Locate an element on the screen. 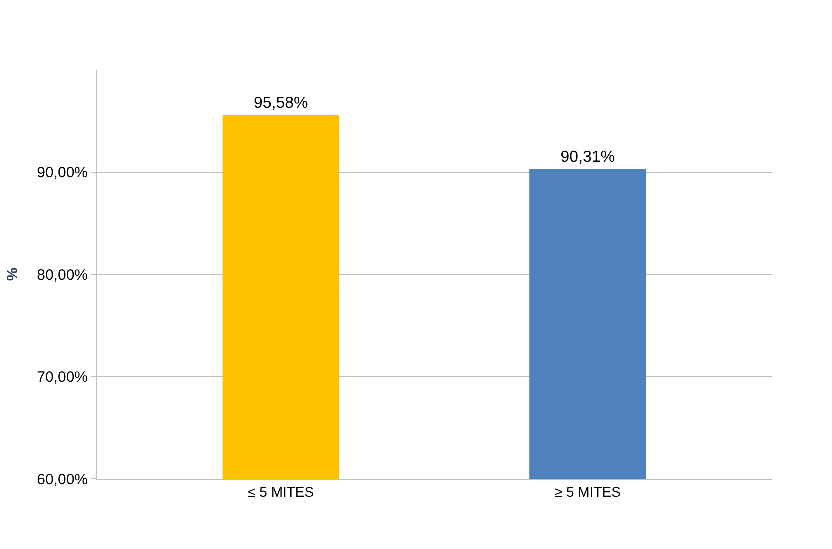  x-tick-label: ≤ 5 MITES is located at coordinates (281, 492).